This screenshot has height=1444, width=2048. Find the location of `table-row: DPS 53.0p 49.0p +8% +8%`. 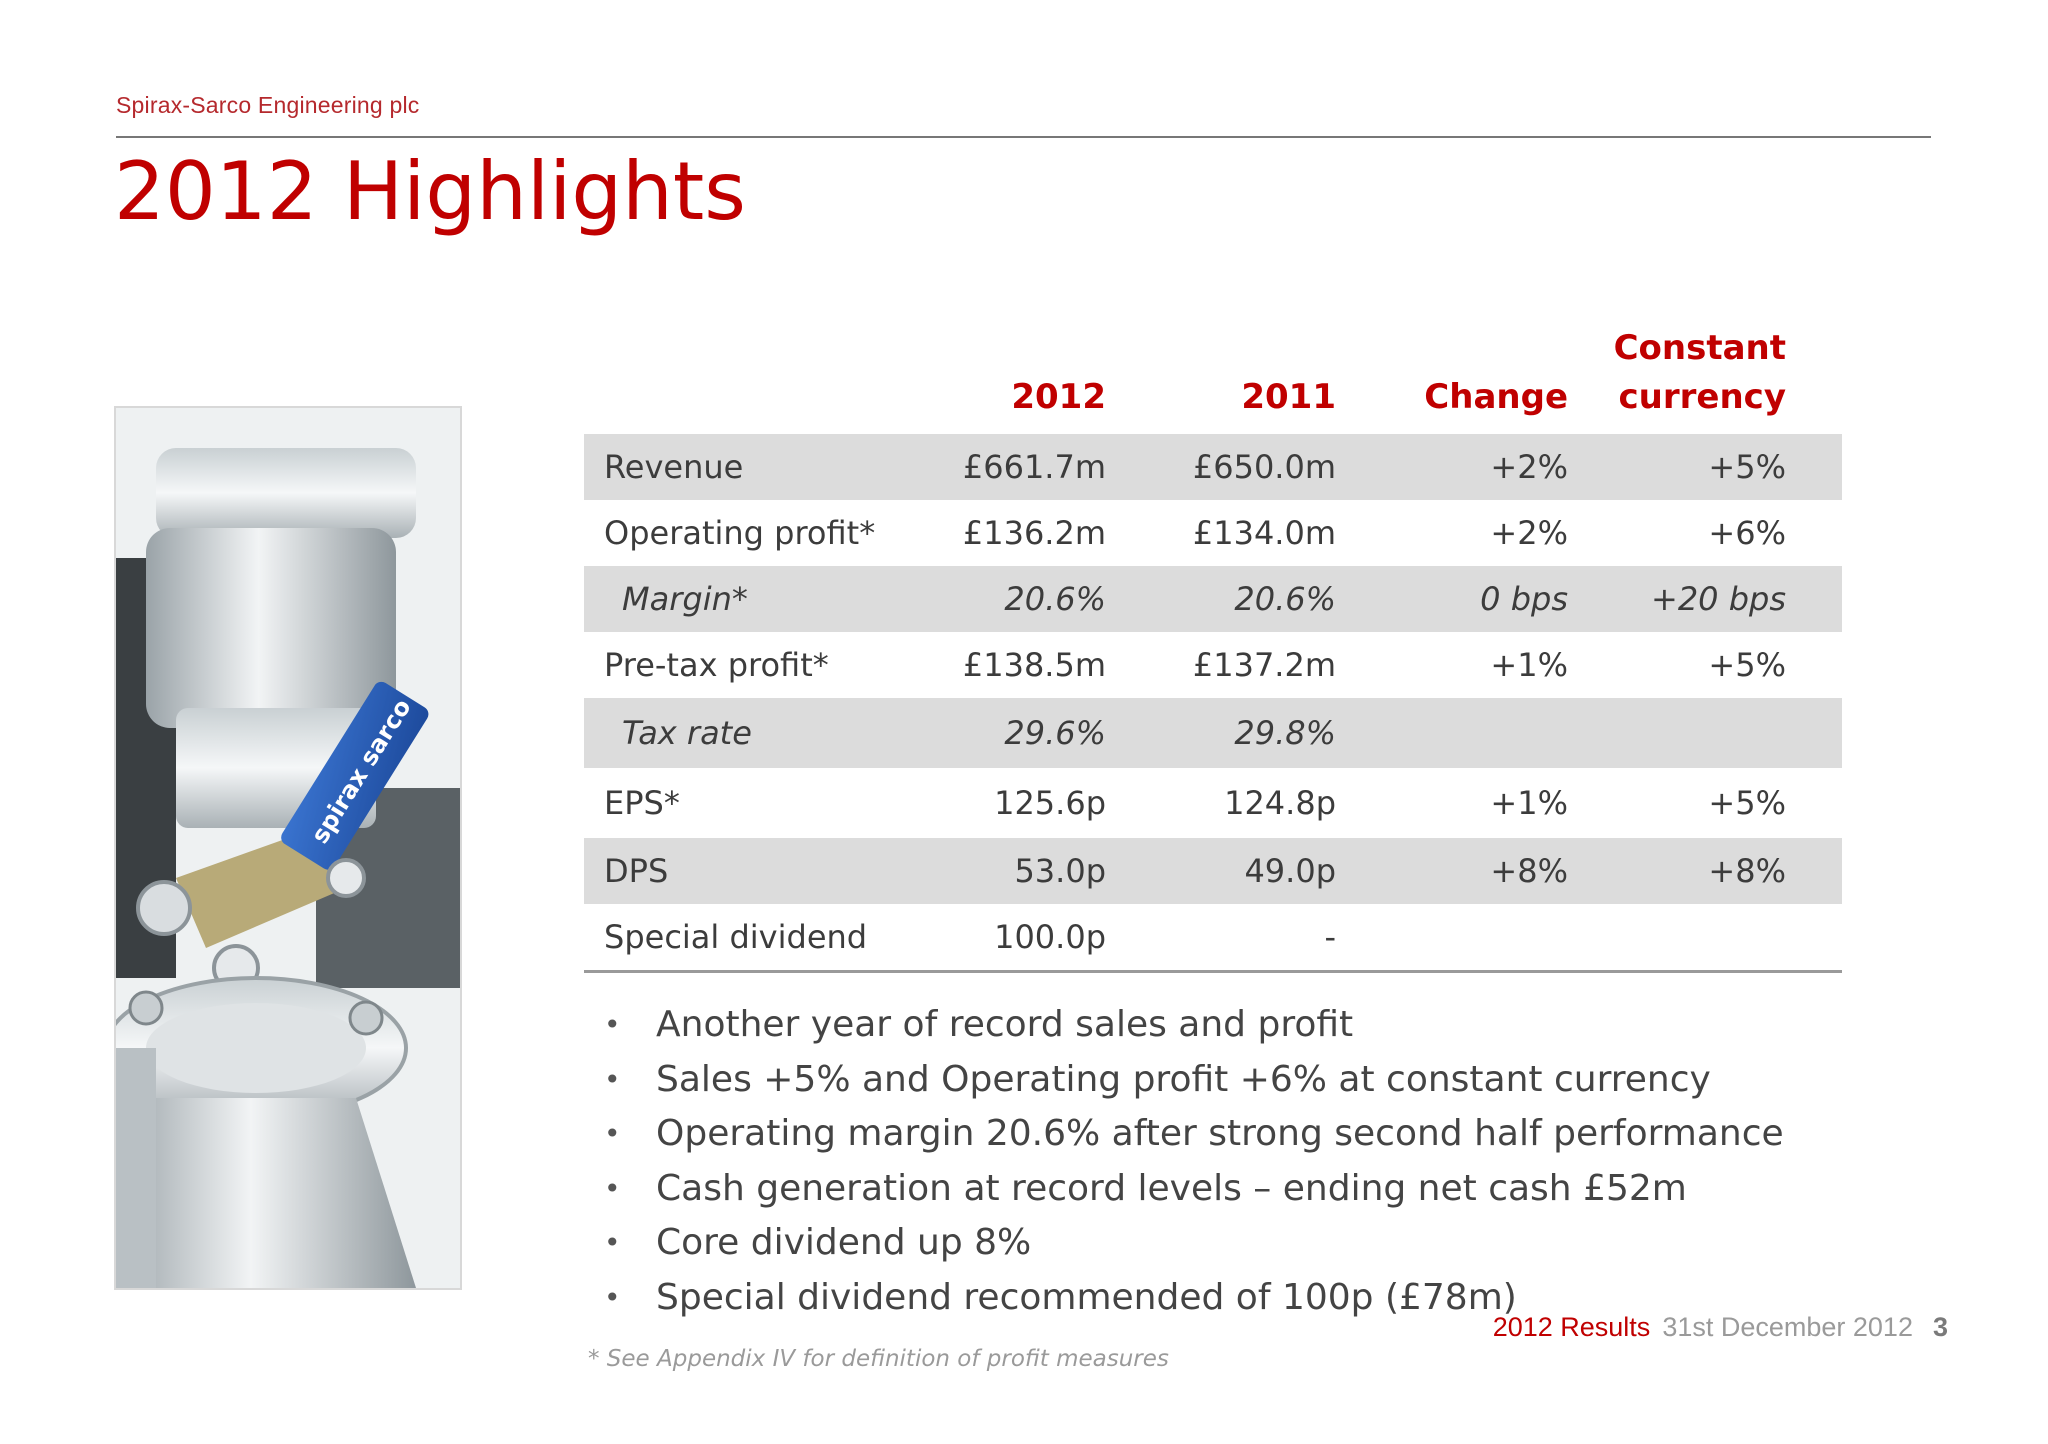

table-row: DPS 53.0p 49.0p +8% +8% is located at coordinates (1213, 871).